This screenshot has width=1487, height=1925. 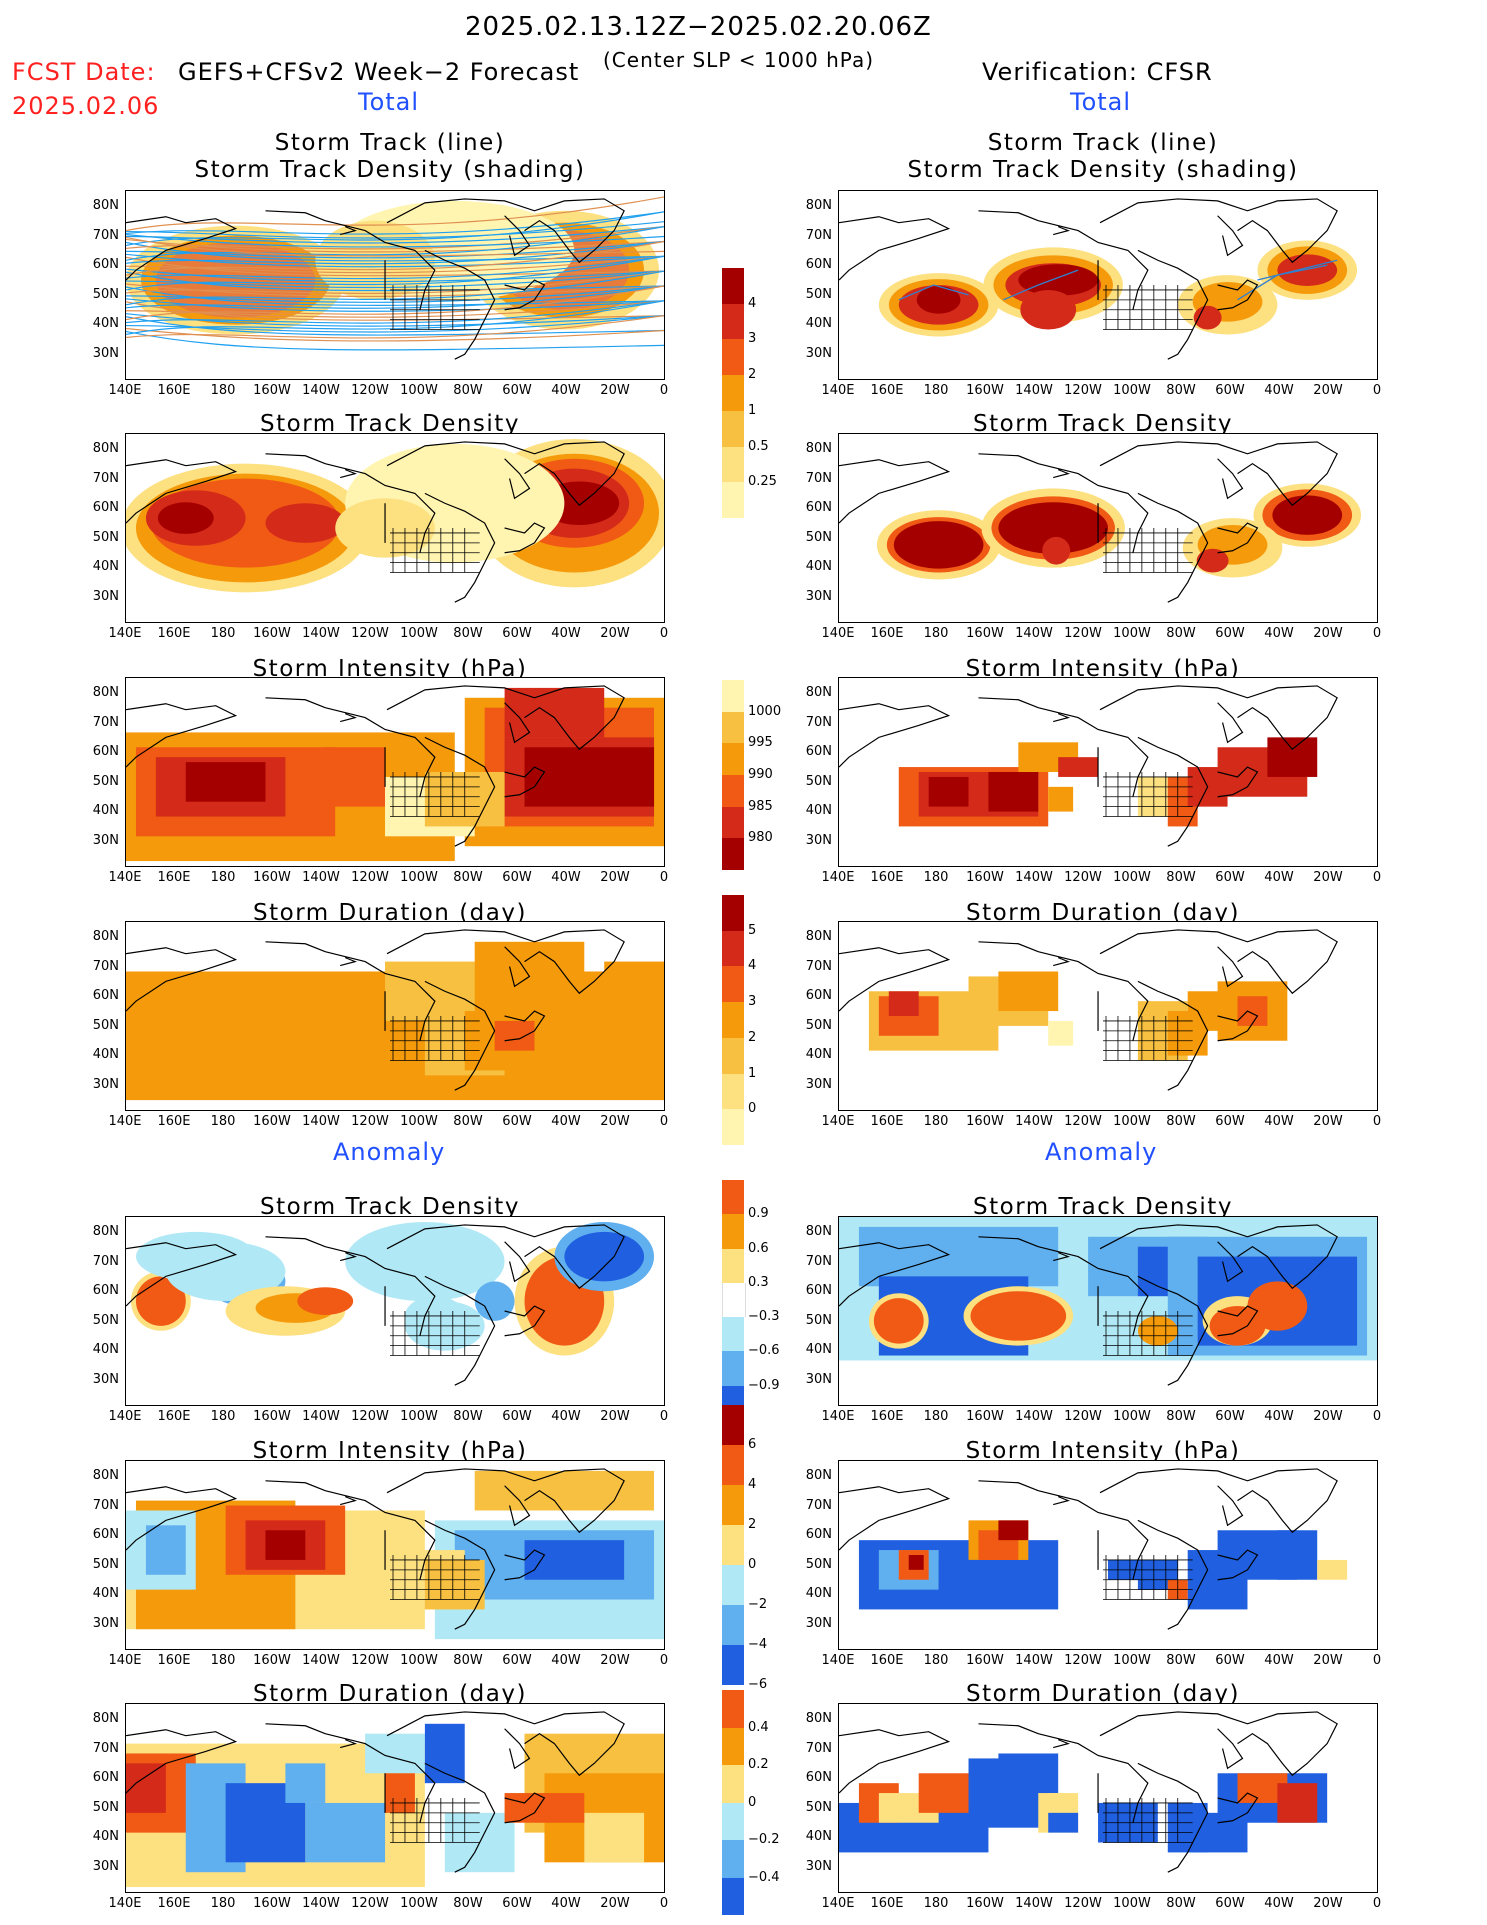 What do you see at coordinates (1103, 170) in the screenshot?
I see `panel-title-track-right: Storm Track Density (shading)` at bounding box center [1103, 170].